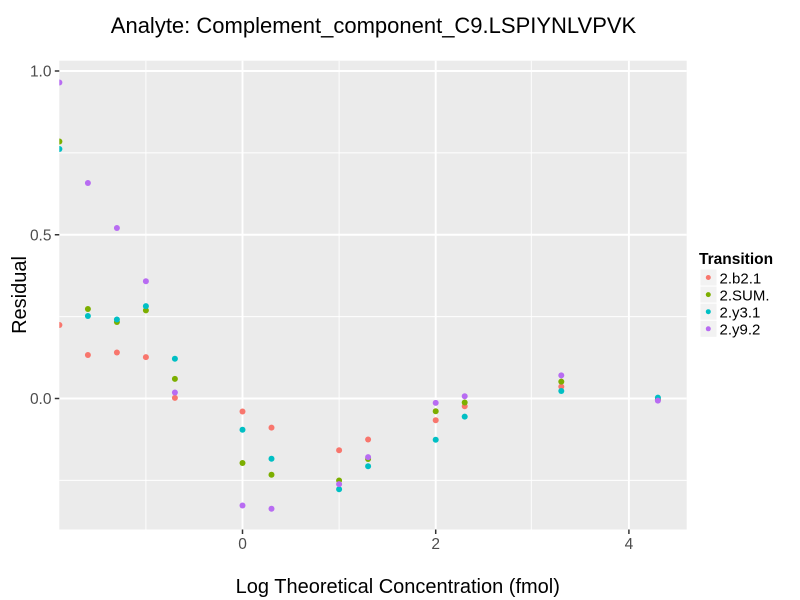 The height and width of the screenshot is (600, 800). What do you see at coordinates (741, 278) in the screenshot?
I see `svg-text: 2.b2.1` at bounding box center [741, 278].